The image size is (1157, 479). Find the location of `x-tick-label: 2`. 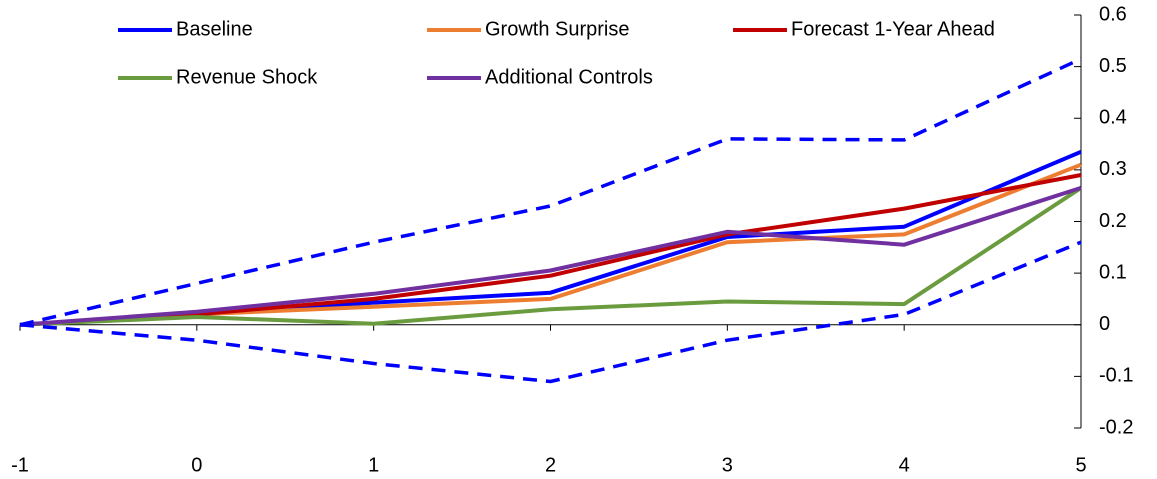

x-tick-label: 2 is located at coordinates (550, 465).